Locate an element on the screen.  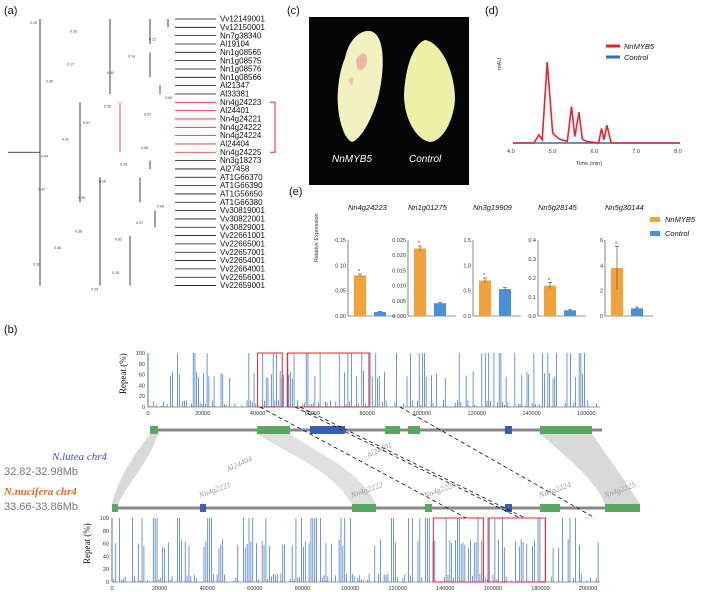
panel-label-c: (c) is located at coordinates (293, 11).